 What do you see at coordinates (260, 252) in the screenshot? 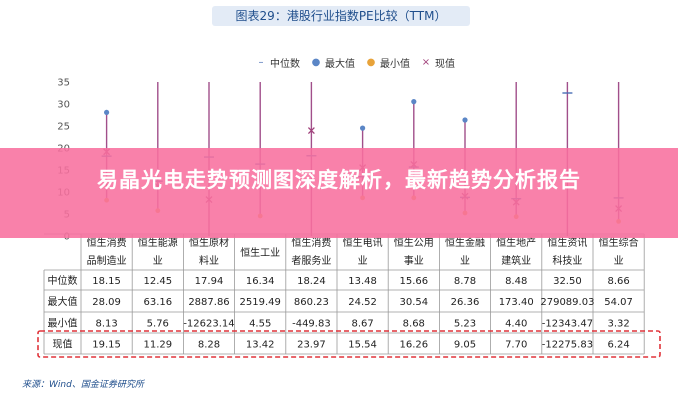
I see `table-header-cell: 恒生工业` at bounding box center [260, 252].